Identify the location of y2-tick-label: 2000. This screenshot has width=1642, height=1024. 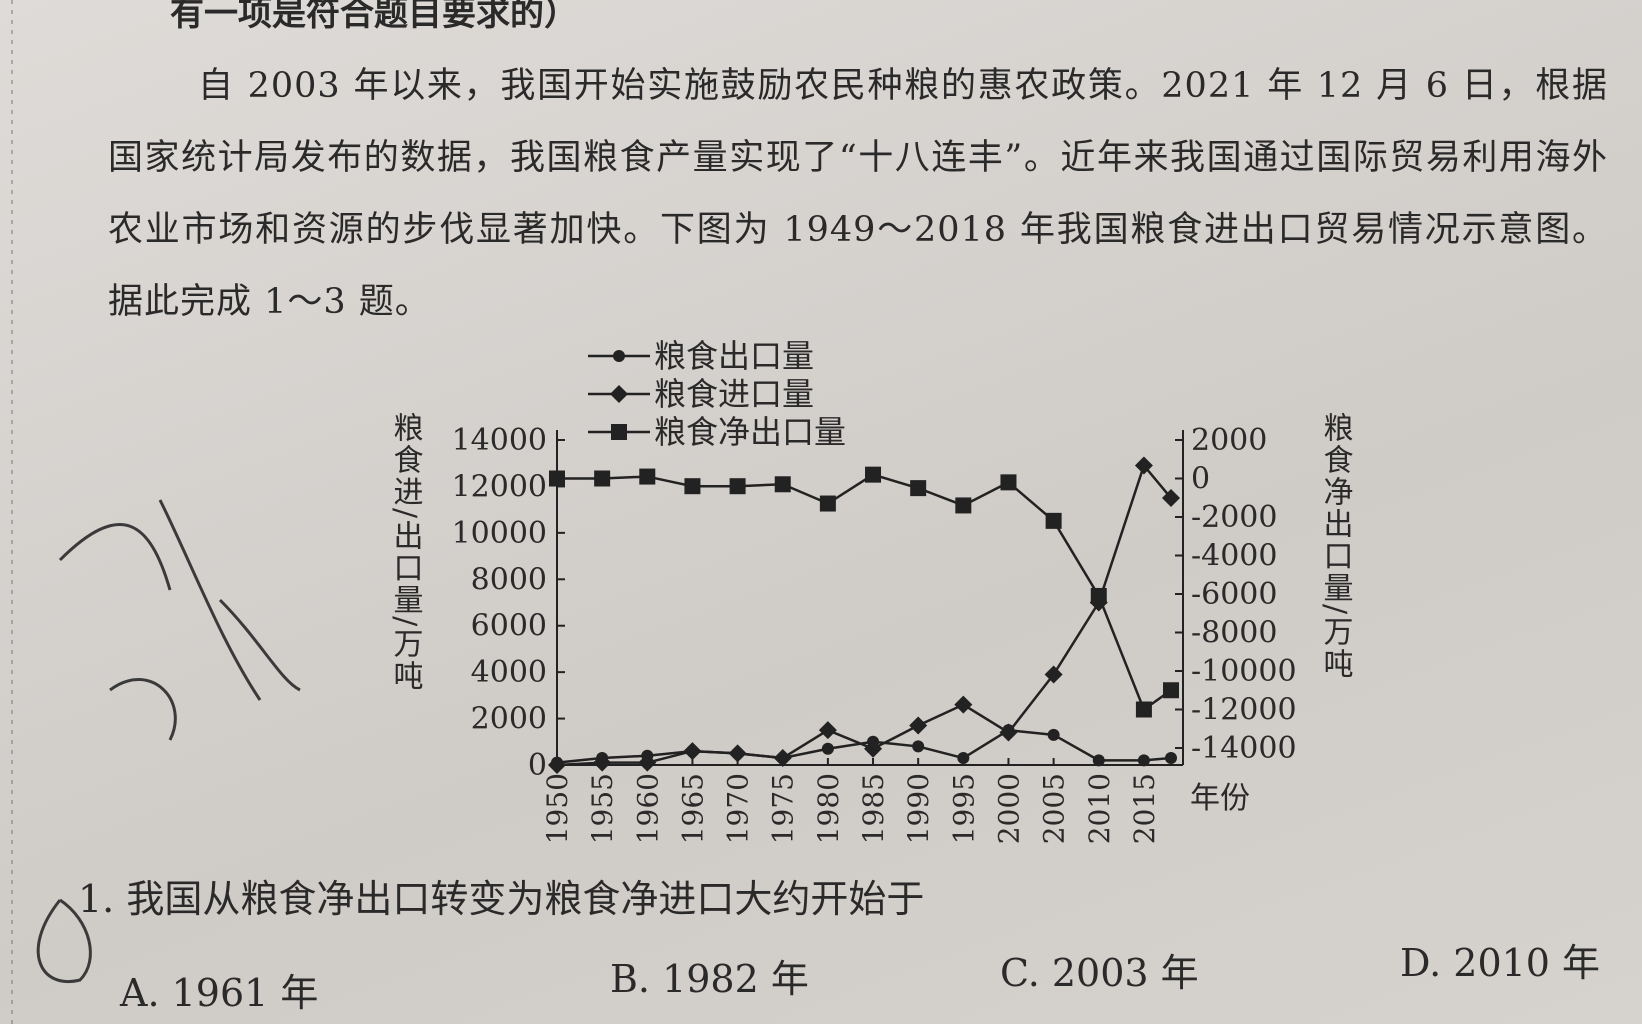
(1229, 440).